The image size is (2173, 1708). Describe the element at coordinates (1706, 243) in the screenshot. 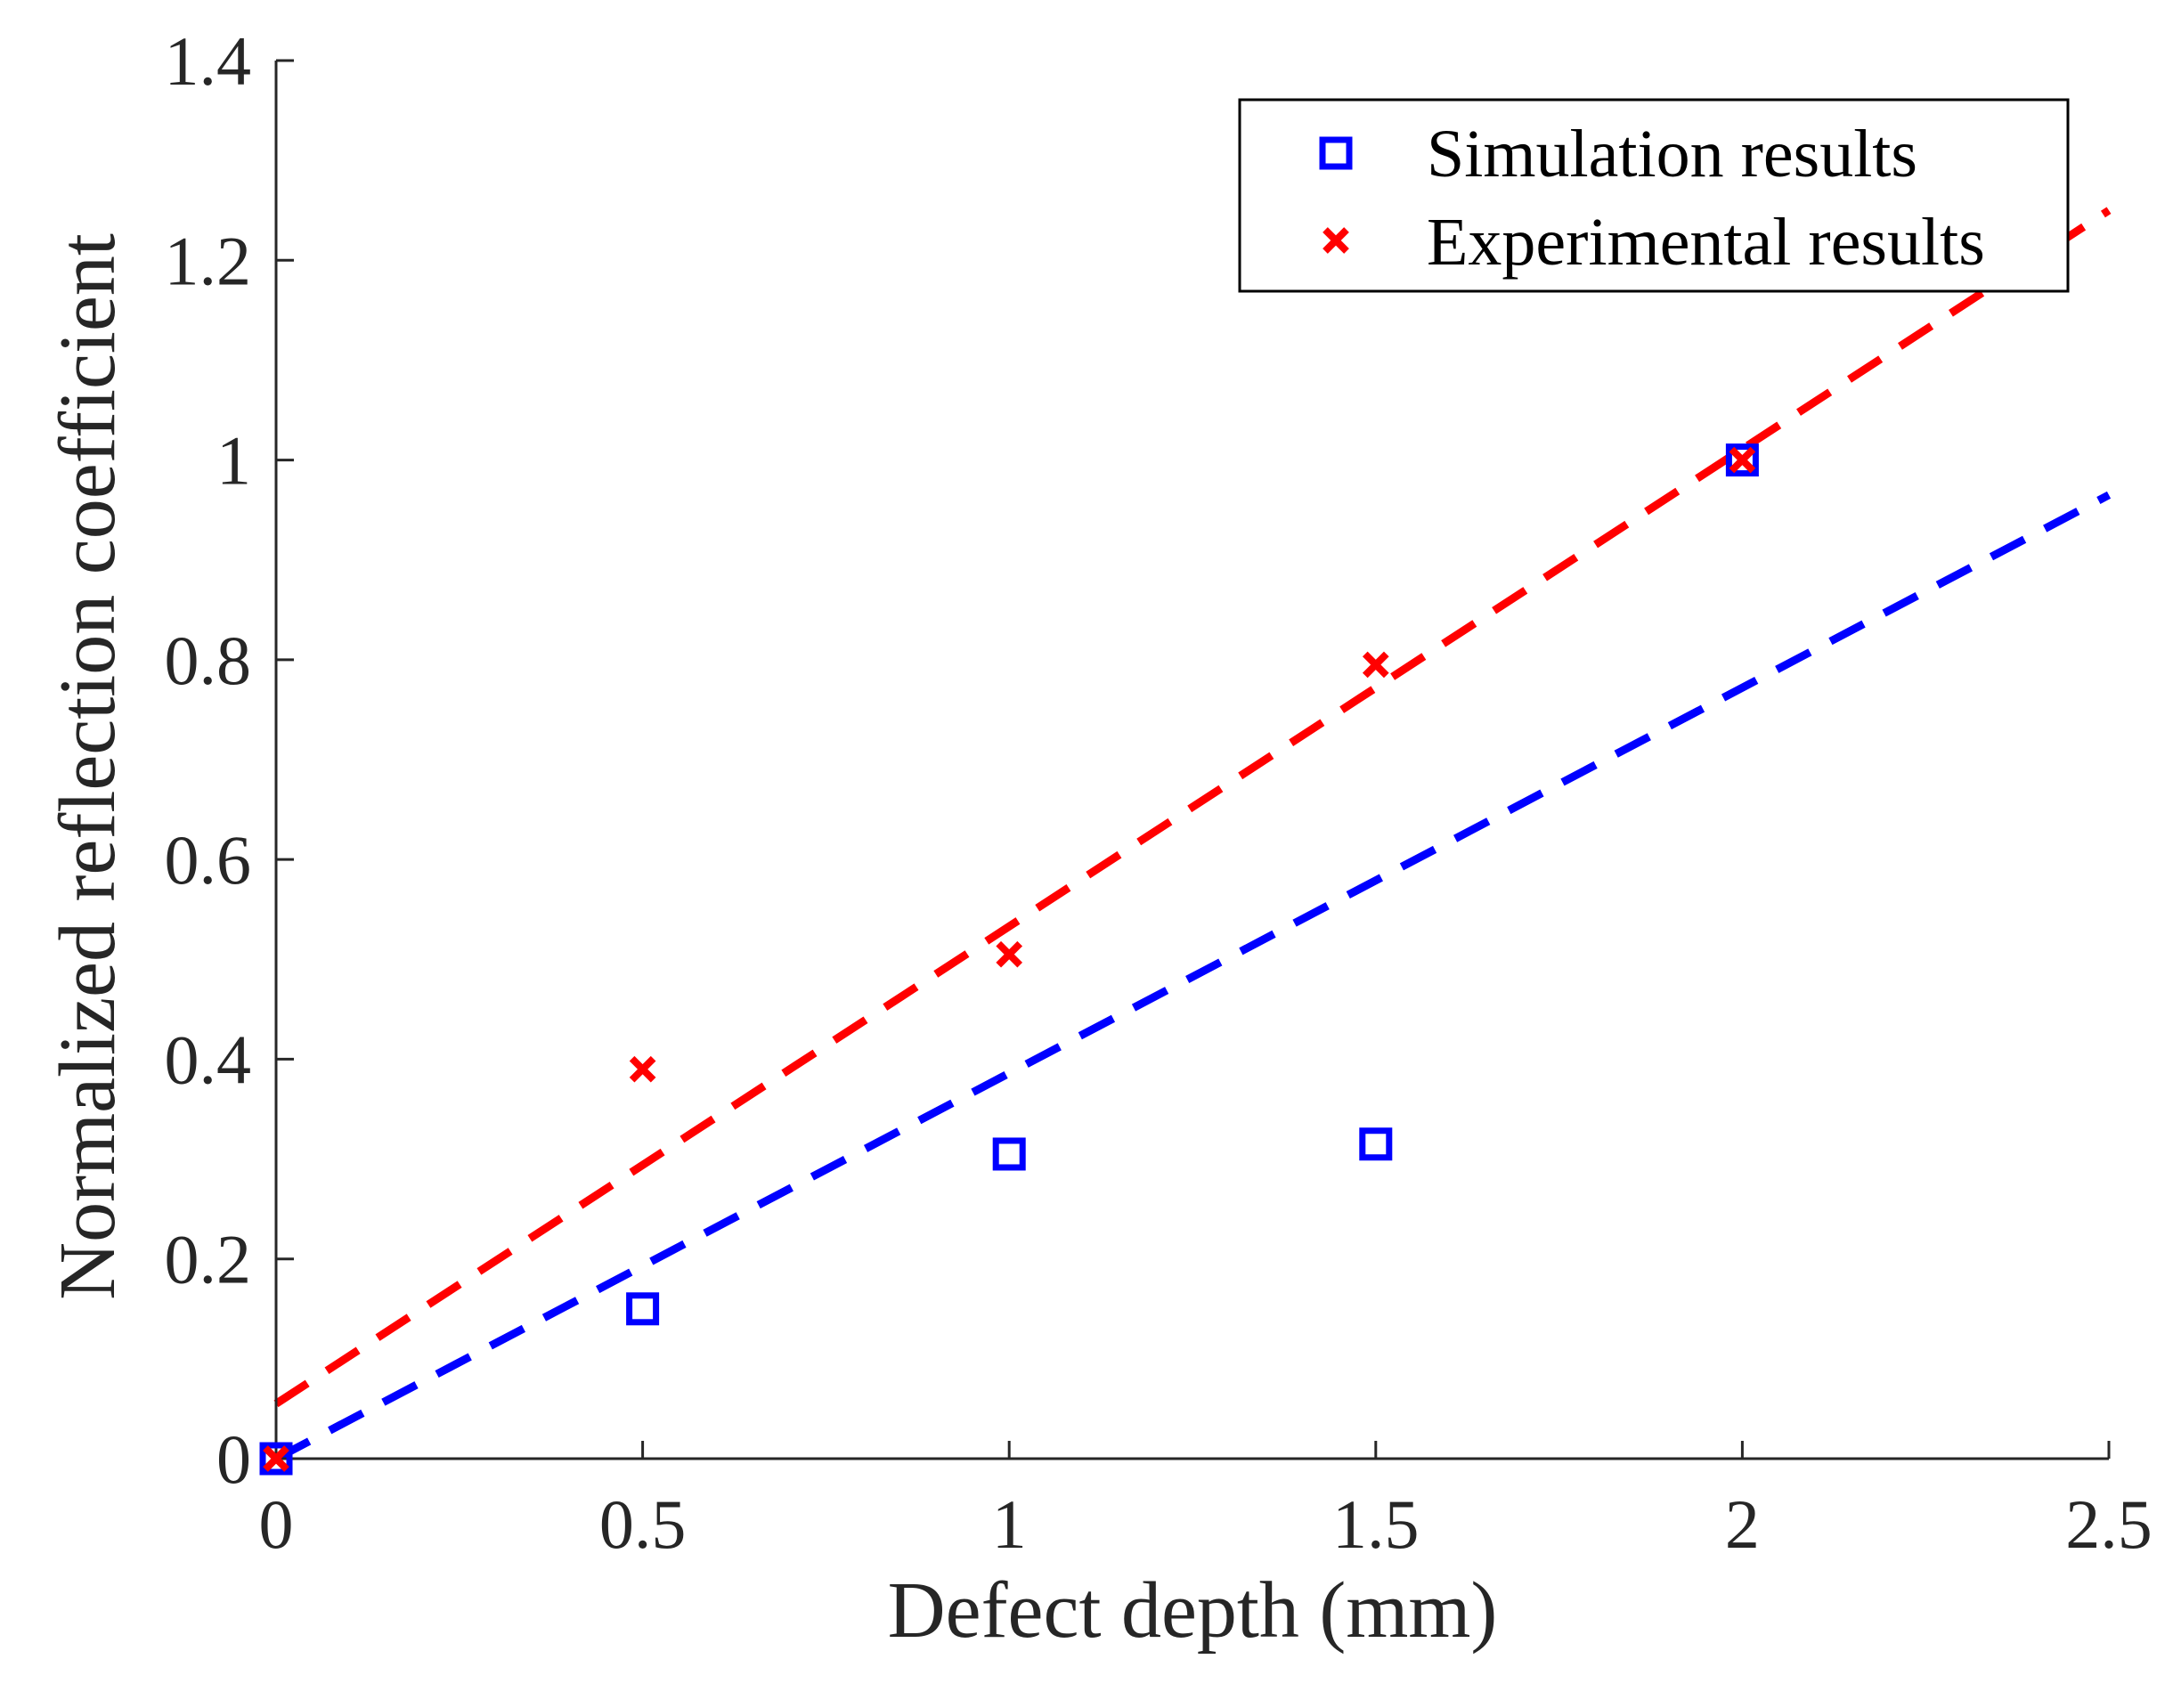

I see `legend-label-experimental: Experimental results` at that location.